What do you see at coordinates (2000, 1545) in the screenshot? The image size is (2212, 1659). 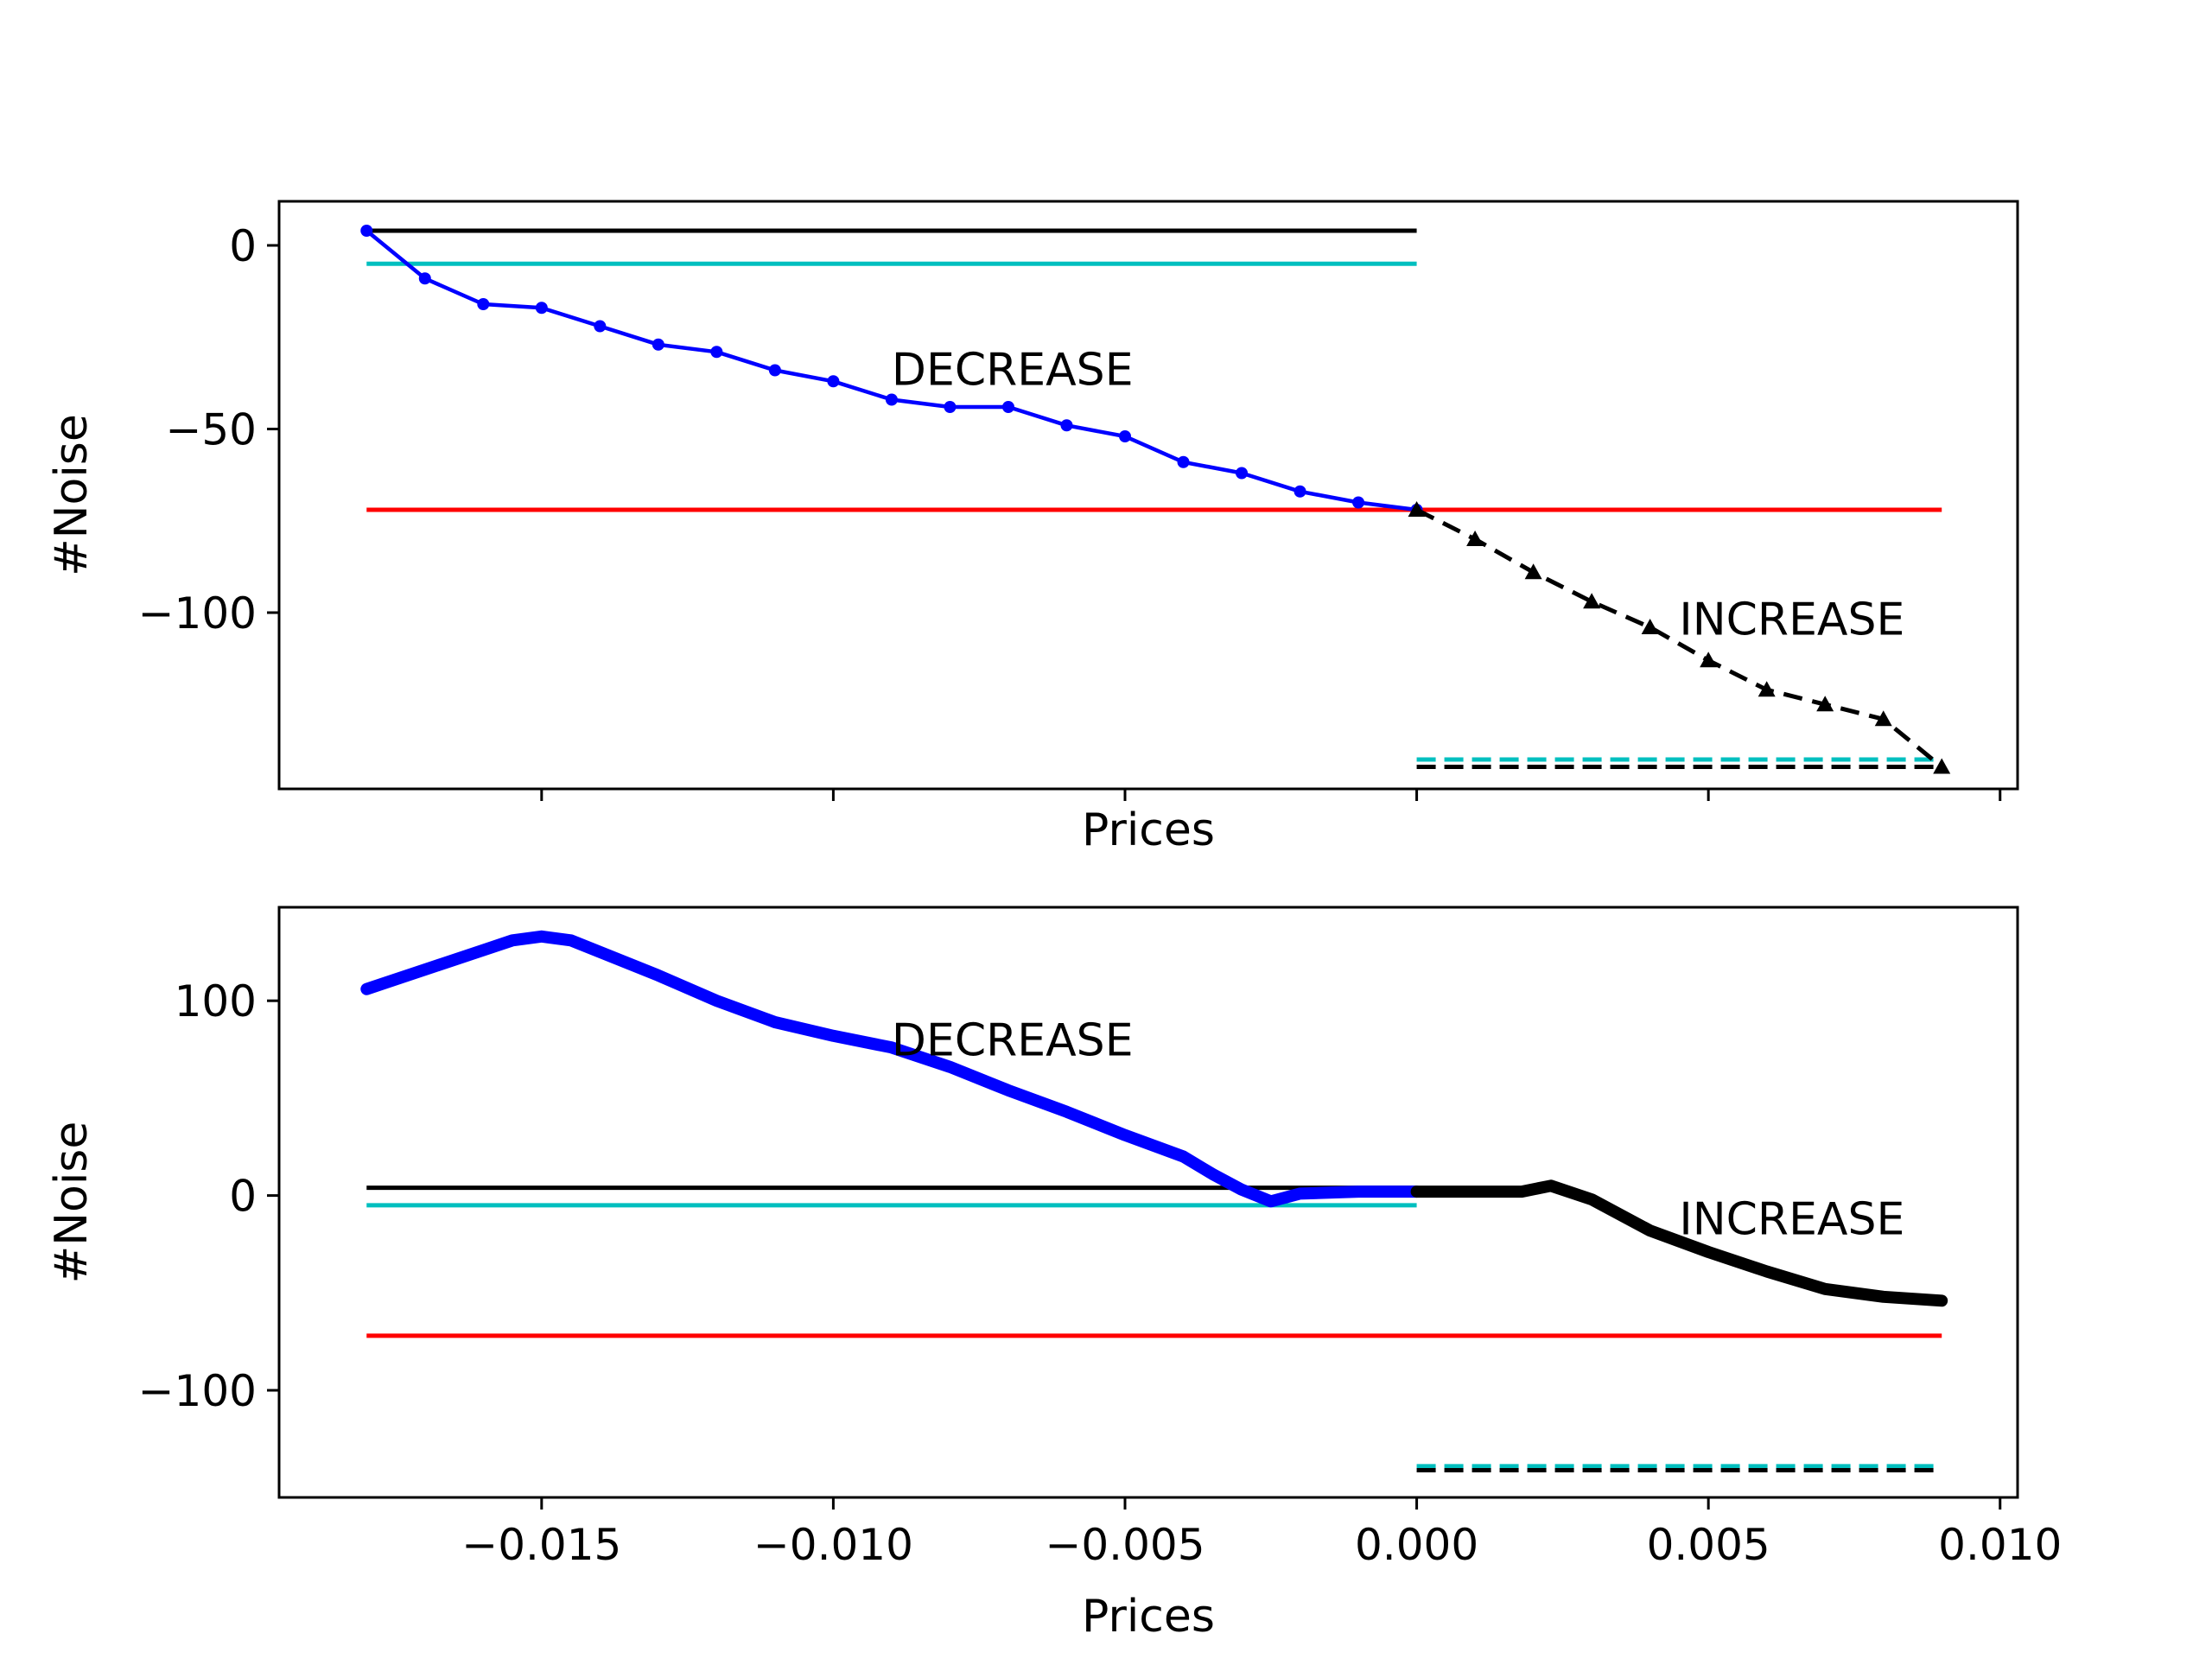 I see `x-tick-label: 0.010` at bounding box center [2000, 1545].